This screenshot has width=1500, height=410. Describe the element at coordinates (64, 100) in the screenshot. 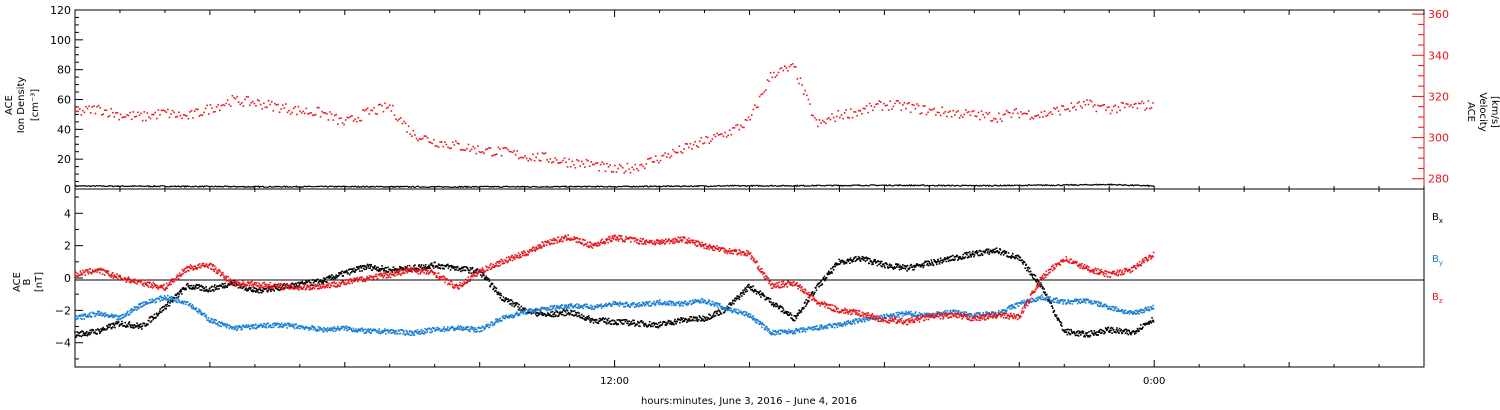

I see `density-y-tick-label: 60` at that location.